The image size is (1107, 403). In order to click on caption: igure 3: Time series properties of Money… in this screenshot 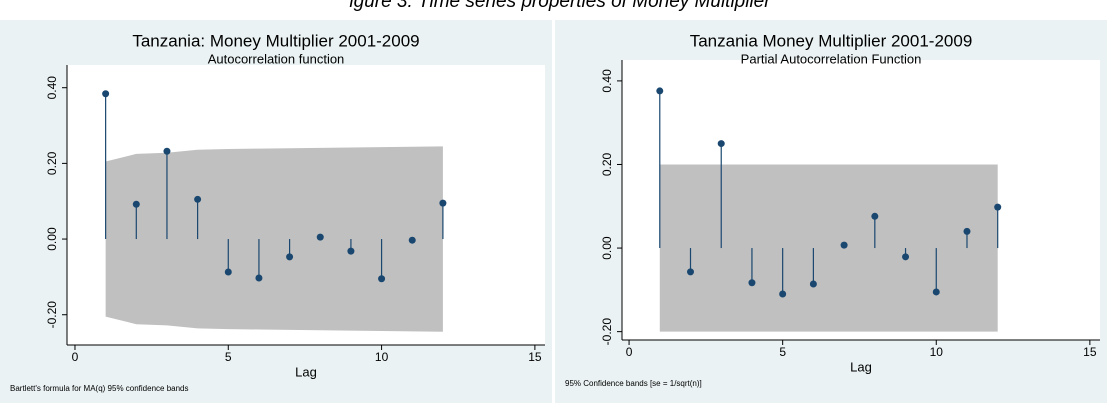, I will do `click(560, 6)`.